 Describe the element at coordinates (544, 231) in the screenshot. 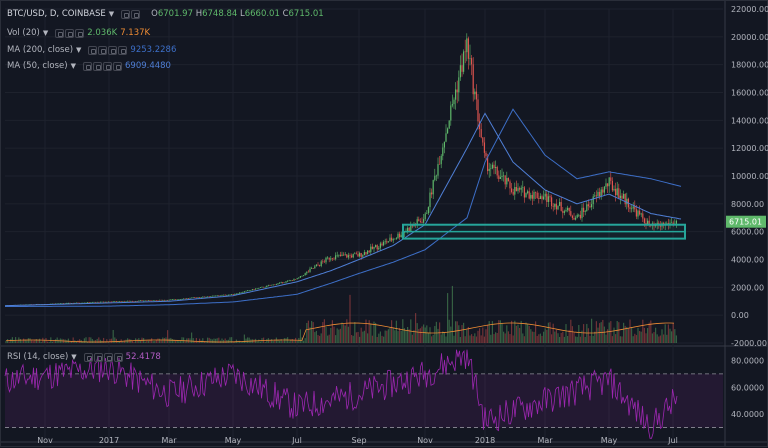

I see `support-box` at that location.